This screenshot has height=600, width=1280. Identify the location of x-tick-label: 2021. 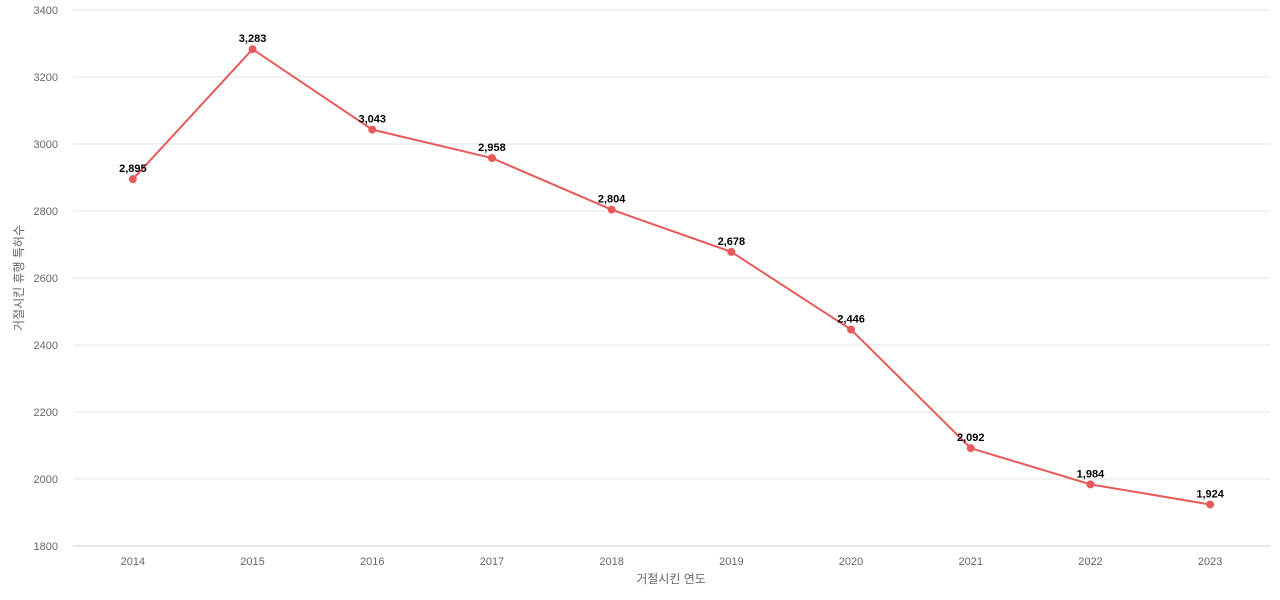
(971, 562).